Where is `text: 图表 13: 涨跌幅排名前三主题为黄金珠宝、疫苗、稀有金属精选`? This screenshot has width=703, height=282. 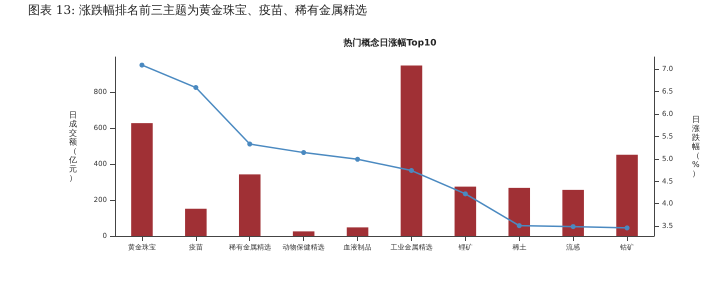 text: 图表 13: 涨跌幅排名前三主题为黄金珠宝、疫苗、稀有金属精选 is located at coordinates (197, 10).